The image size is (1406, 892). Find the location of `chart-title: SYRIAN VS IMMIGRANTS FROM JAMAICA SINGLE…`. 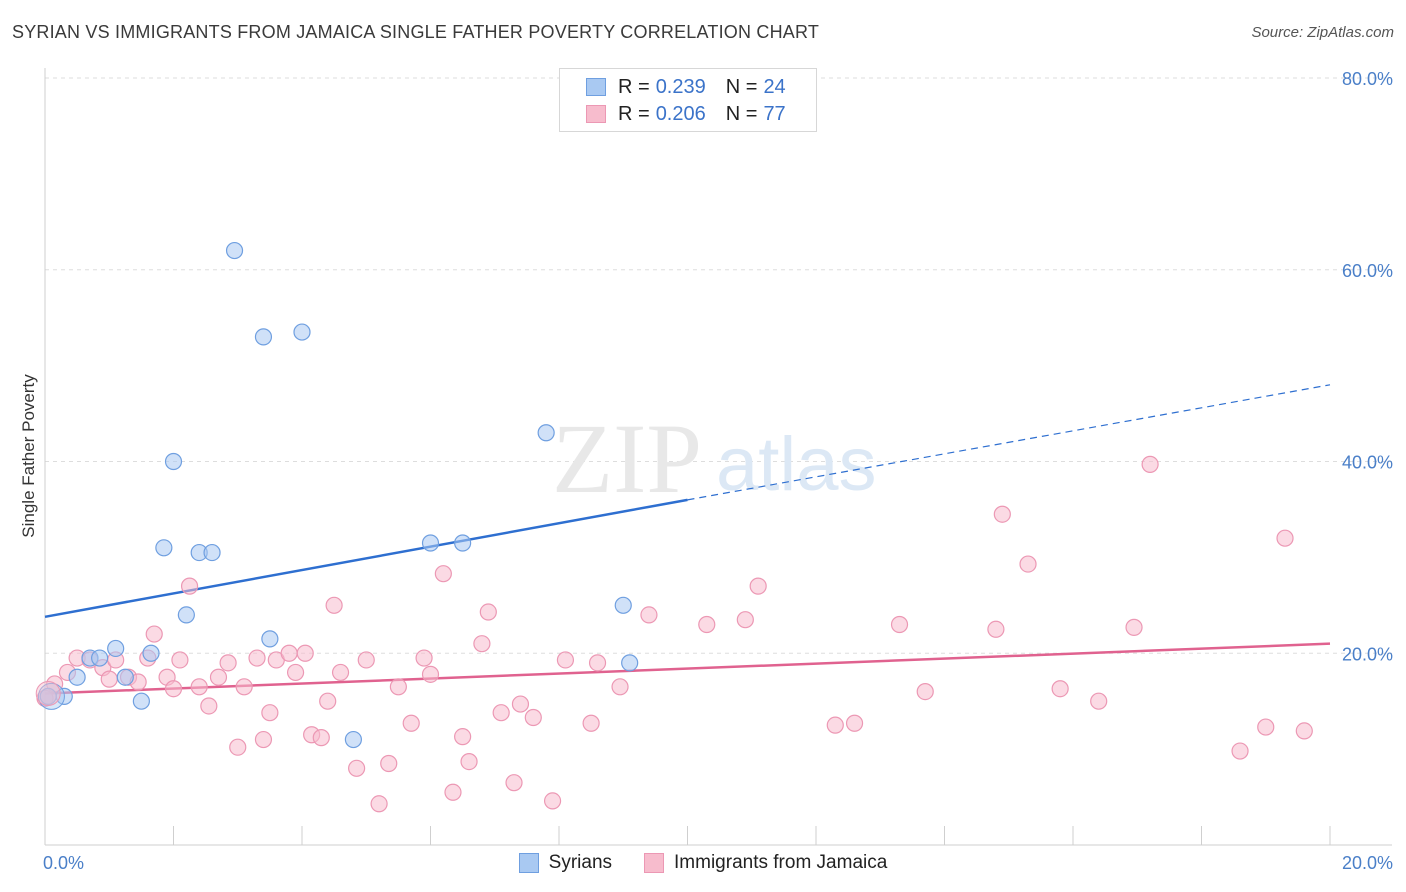

chart-title: SYRIAN VS IMMIGRANTS FROM JAMAICA SINGLE… is located at coordinates (416, 32).